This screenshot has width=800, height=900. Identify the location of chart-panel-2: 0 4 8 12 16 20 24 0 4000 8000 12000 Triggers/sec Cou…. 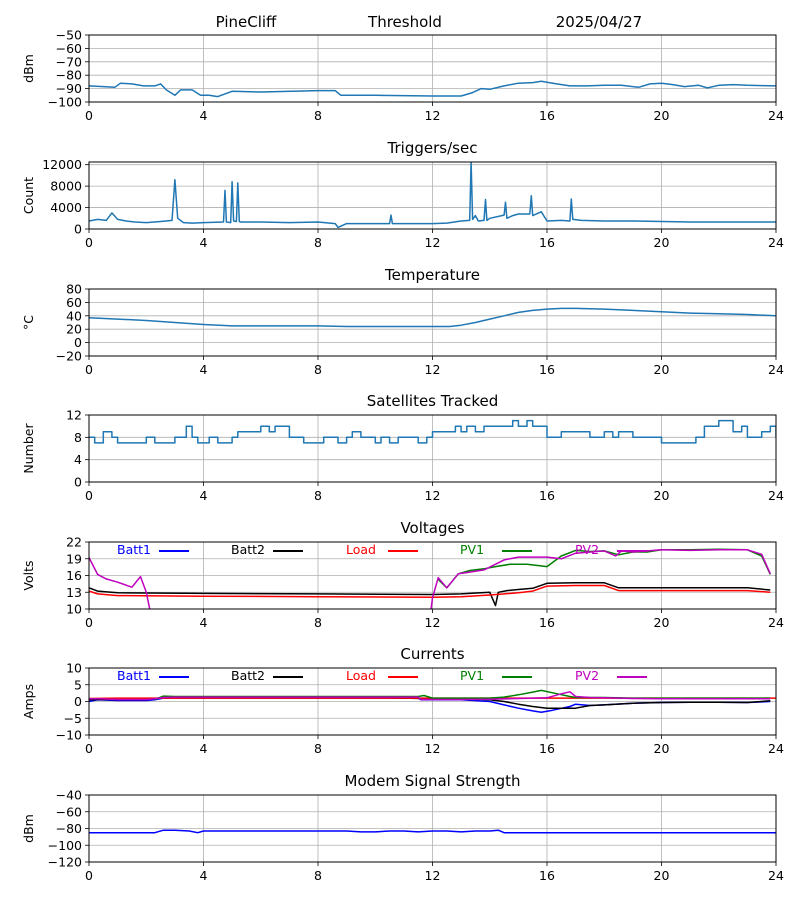
(402, 194).